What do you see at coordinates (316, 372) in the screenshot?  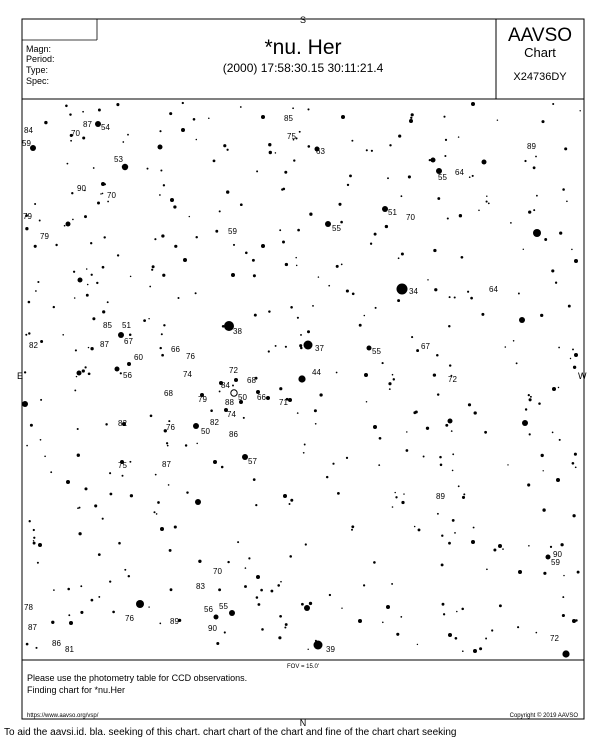 I see `comparison-star-label: 44` at bounding box center [316, 372].